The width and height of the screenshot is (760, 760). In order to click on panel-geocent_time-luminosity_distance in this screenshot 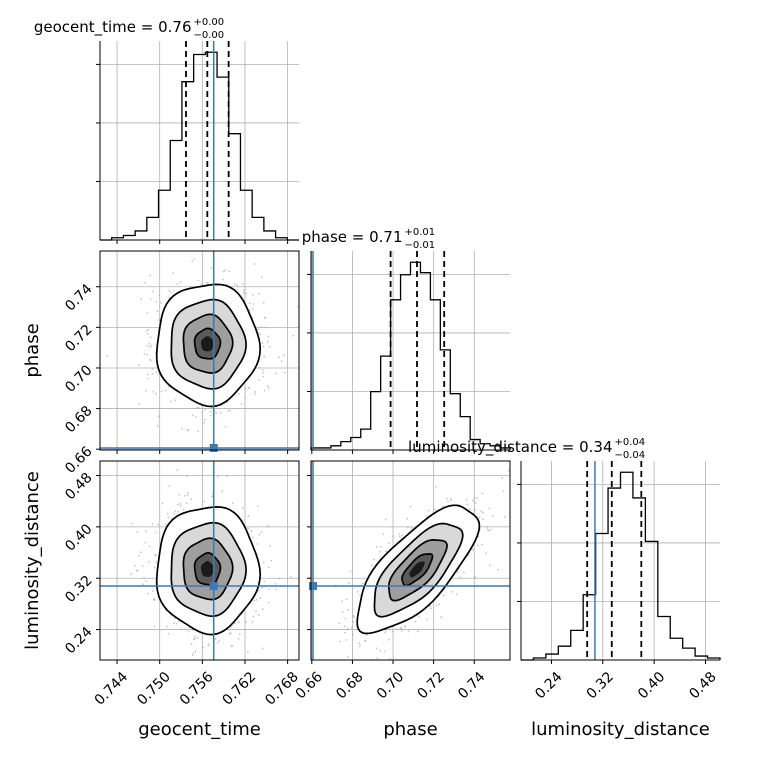, I will do `click(211, 563)`.